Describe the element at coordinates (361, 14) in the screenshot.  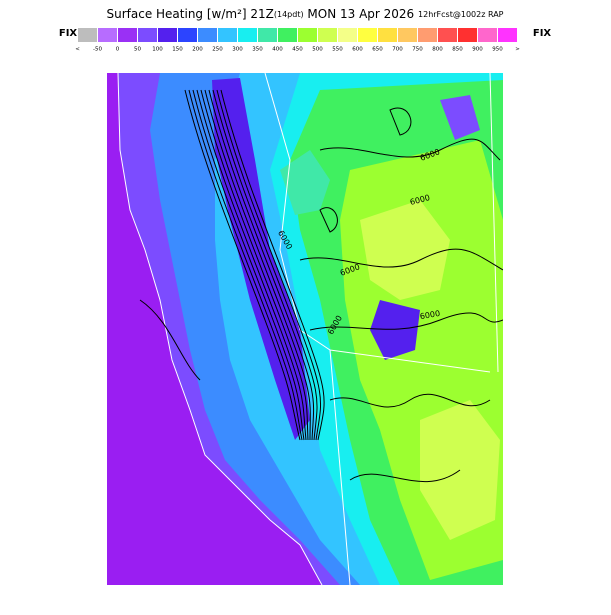
I see `title-date: MON 13 Apr 2026` at that location.